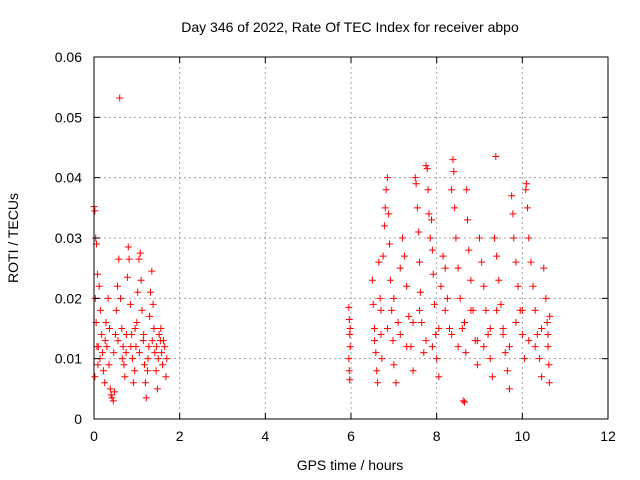  What do you see at coordinates (68, 359) in the screenshot?
I see `y-tick-label: 0.01` at bounding box center [68, 359].